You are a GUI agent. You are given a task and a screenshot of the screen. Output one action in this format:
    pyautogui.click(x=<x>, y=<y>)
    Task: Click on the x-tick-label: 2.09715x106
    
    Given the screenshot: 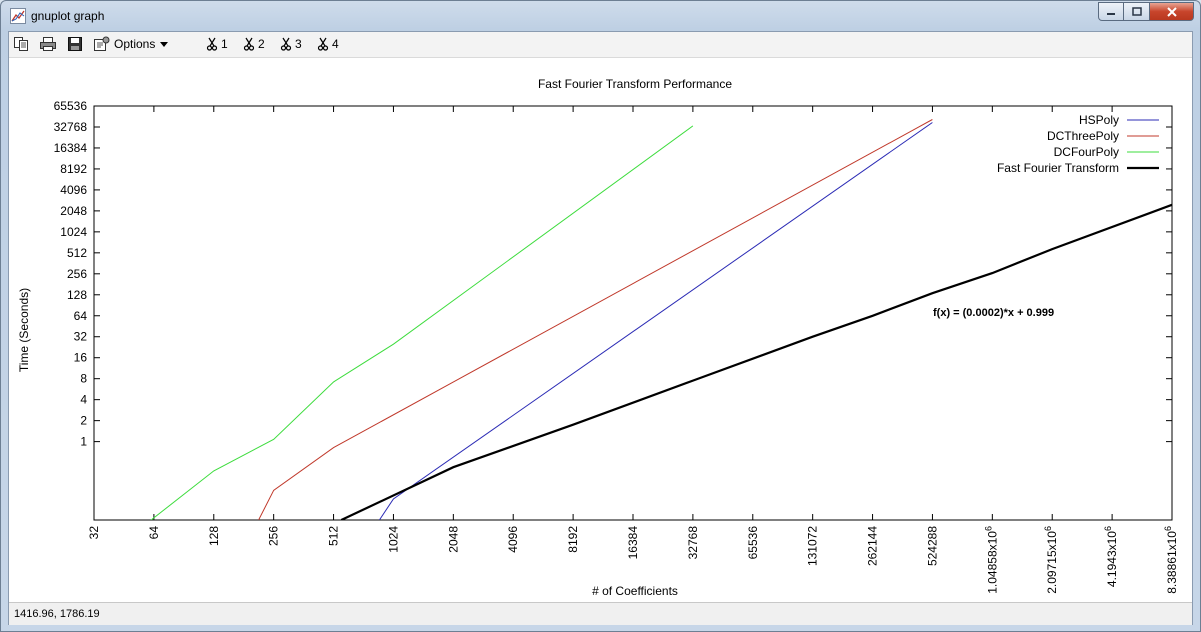 What is the action you would take?
    pyautogui.click(x=1051, y=560)
    